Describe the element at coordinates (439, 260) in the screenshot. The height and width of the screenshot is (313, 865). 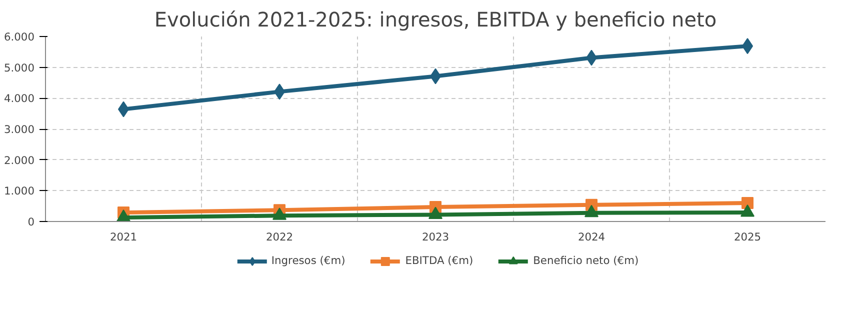
I see `legend-label: EBITDA (€m)` at that location.